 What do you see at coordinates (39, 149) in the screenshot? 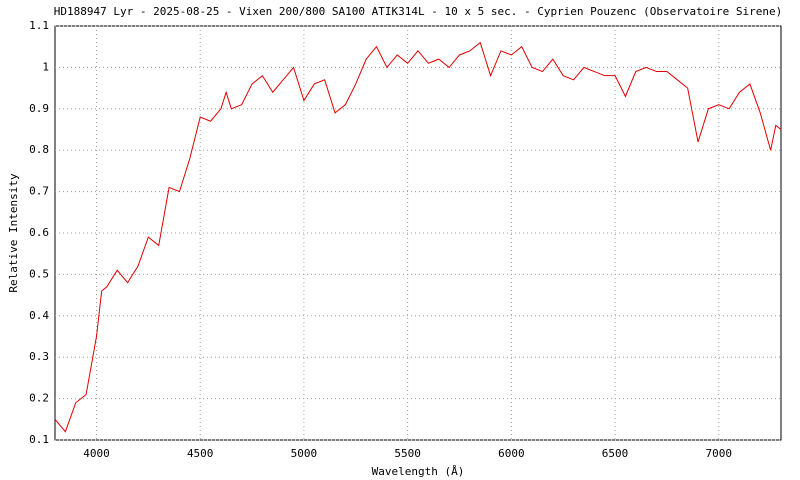
I see `y-tick-label: 0.8` at bounding box center [39, 149].